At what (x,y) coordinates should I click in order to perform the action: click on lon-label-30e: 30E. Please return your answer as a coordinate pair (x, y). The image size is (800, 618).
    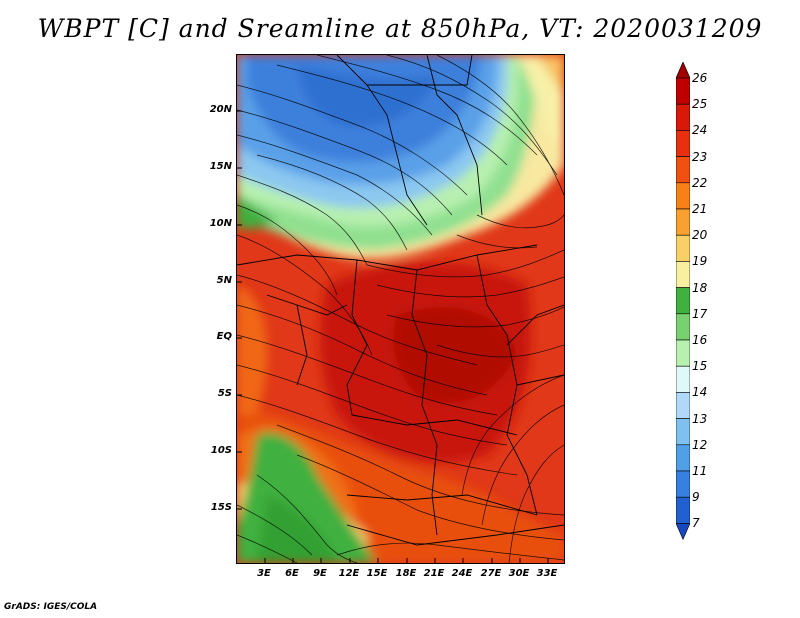
    Looking at the image, I should click on (519, 573).